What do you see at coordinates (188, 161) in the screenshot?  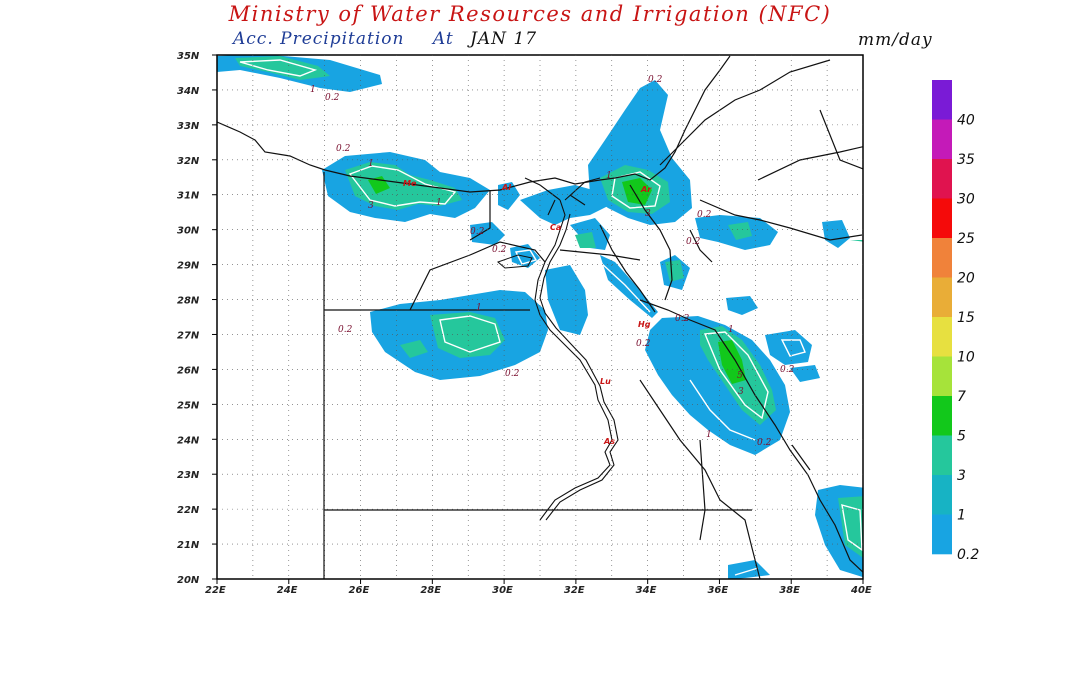 I see `latitude-label: 32N` at bounding box center [188, 161].